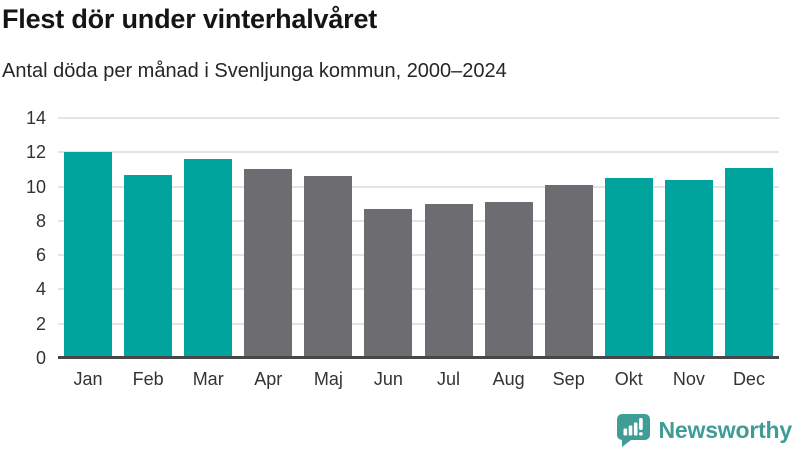  What do you see at coordinates (40, 323) in the screenshot?
I see `y-tick-label-2: 2` at bounding box center [40, 323].